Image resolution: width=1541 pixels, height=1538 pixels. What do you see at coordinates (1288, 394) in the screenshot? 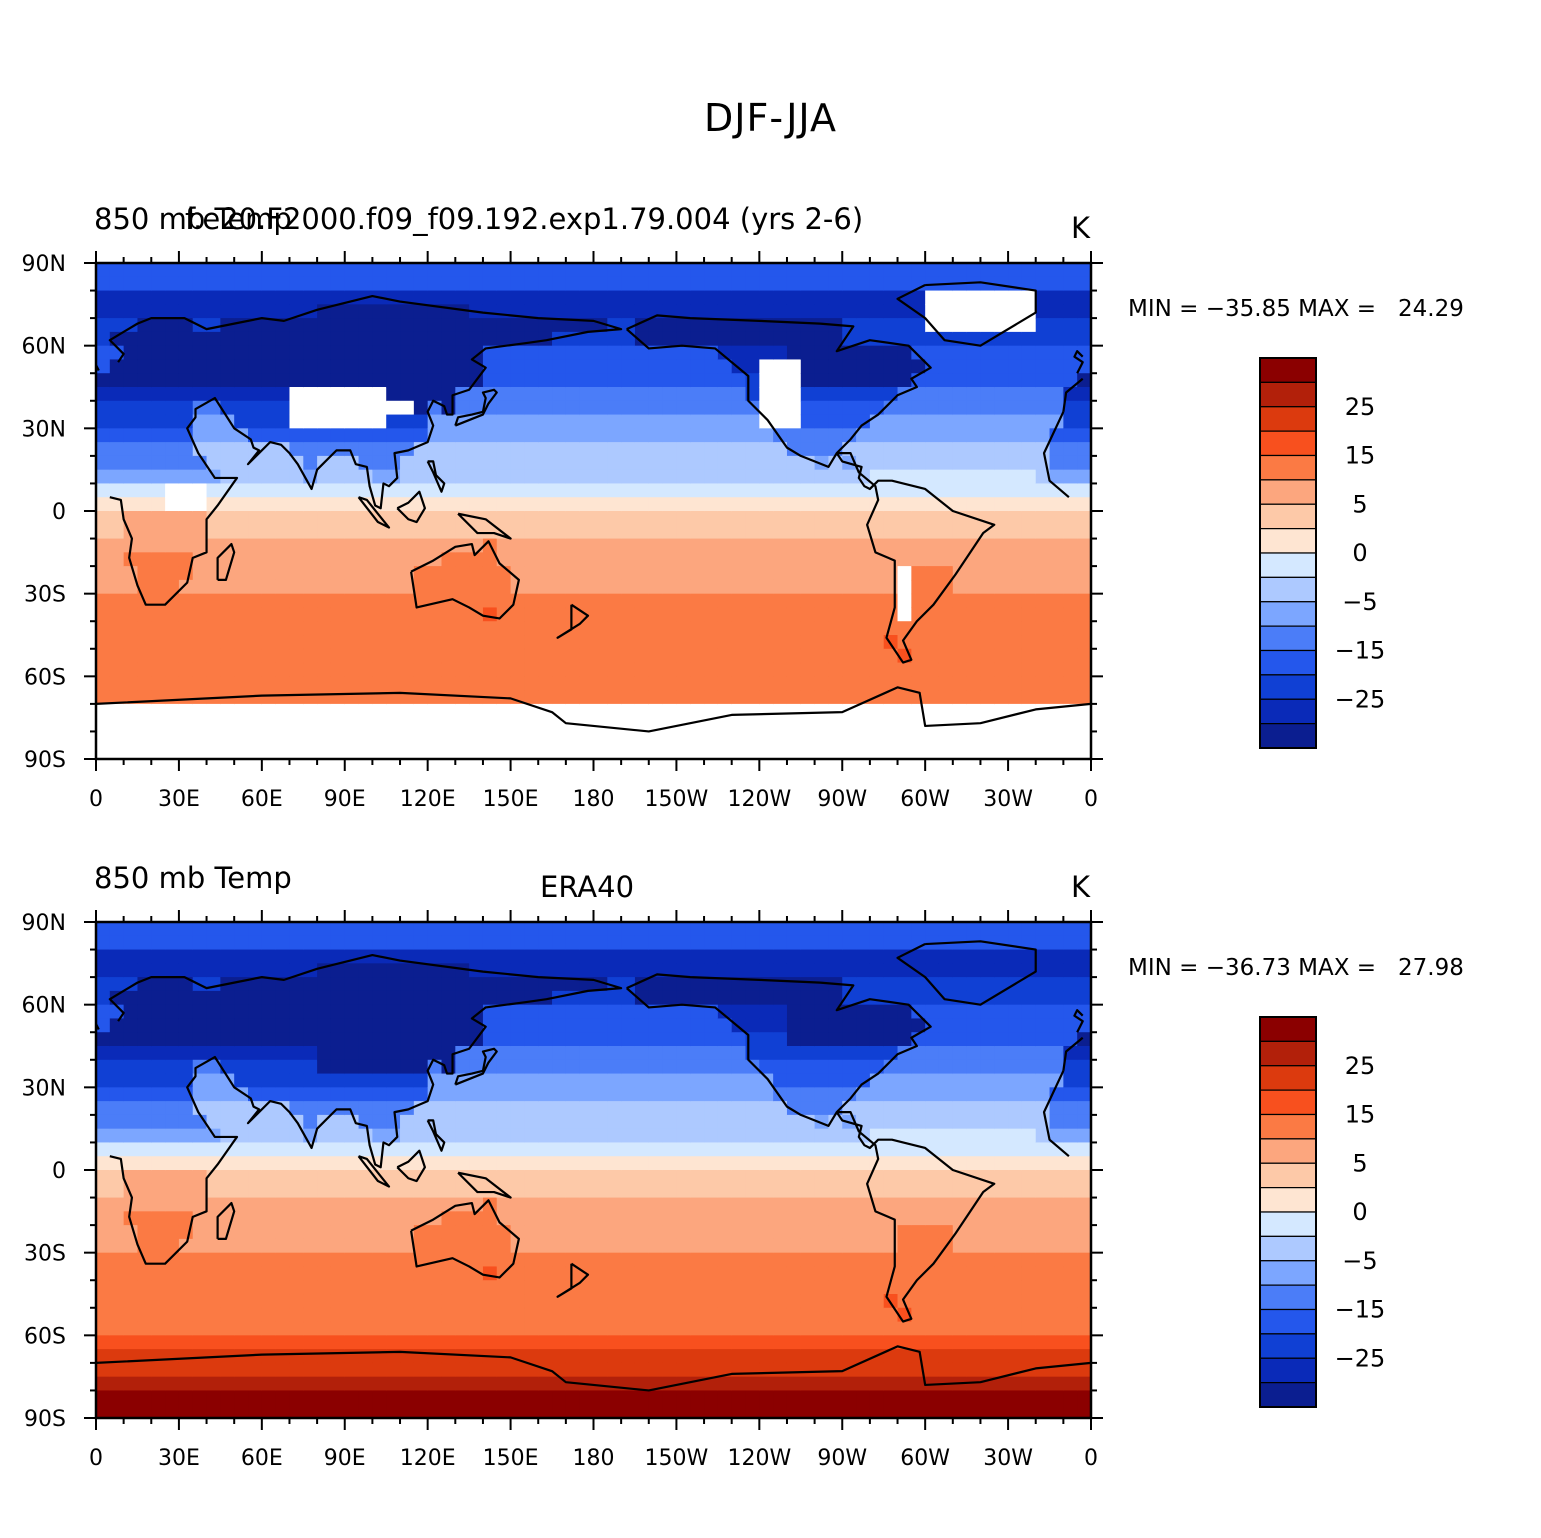
I see `colorbar-swatch` at bounding box center [1288, 394].